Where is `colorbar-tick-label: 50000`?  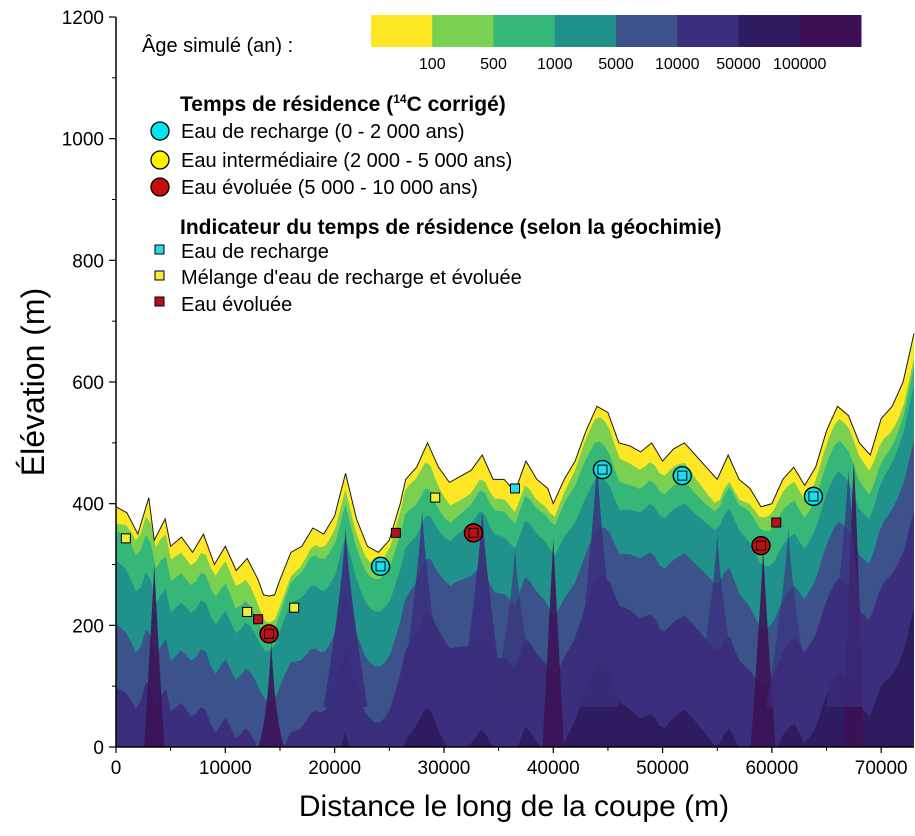 colorbar-tick-label: 50000 is located at coordinates (738, 64).